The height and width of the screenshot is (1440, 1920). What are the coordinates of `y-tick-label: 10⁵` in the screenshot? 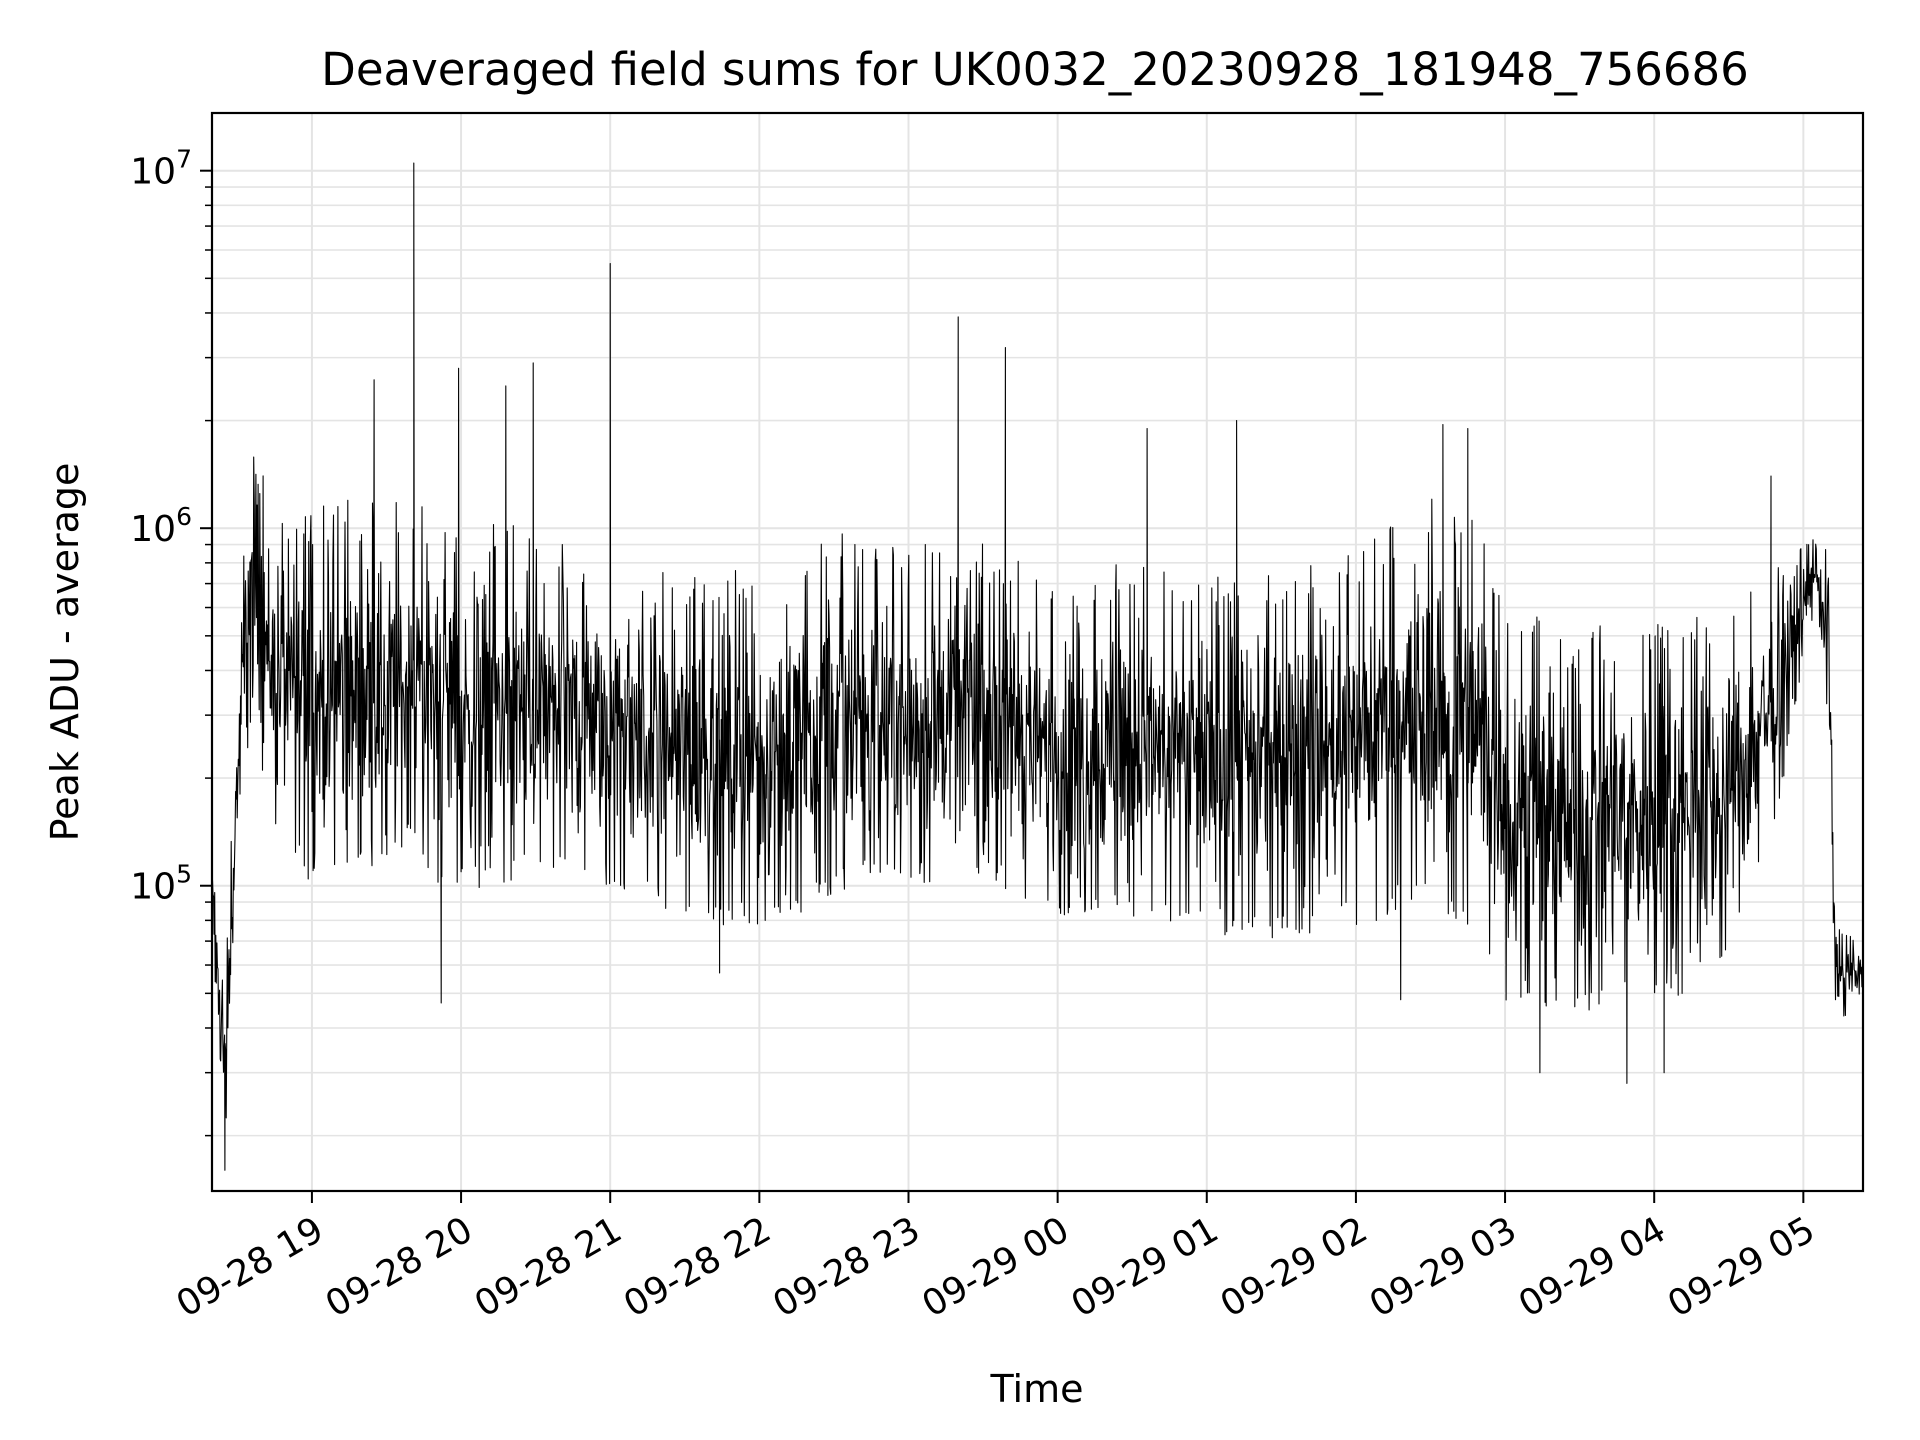 It's located at (161, 884).